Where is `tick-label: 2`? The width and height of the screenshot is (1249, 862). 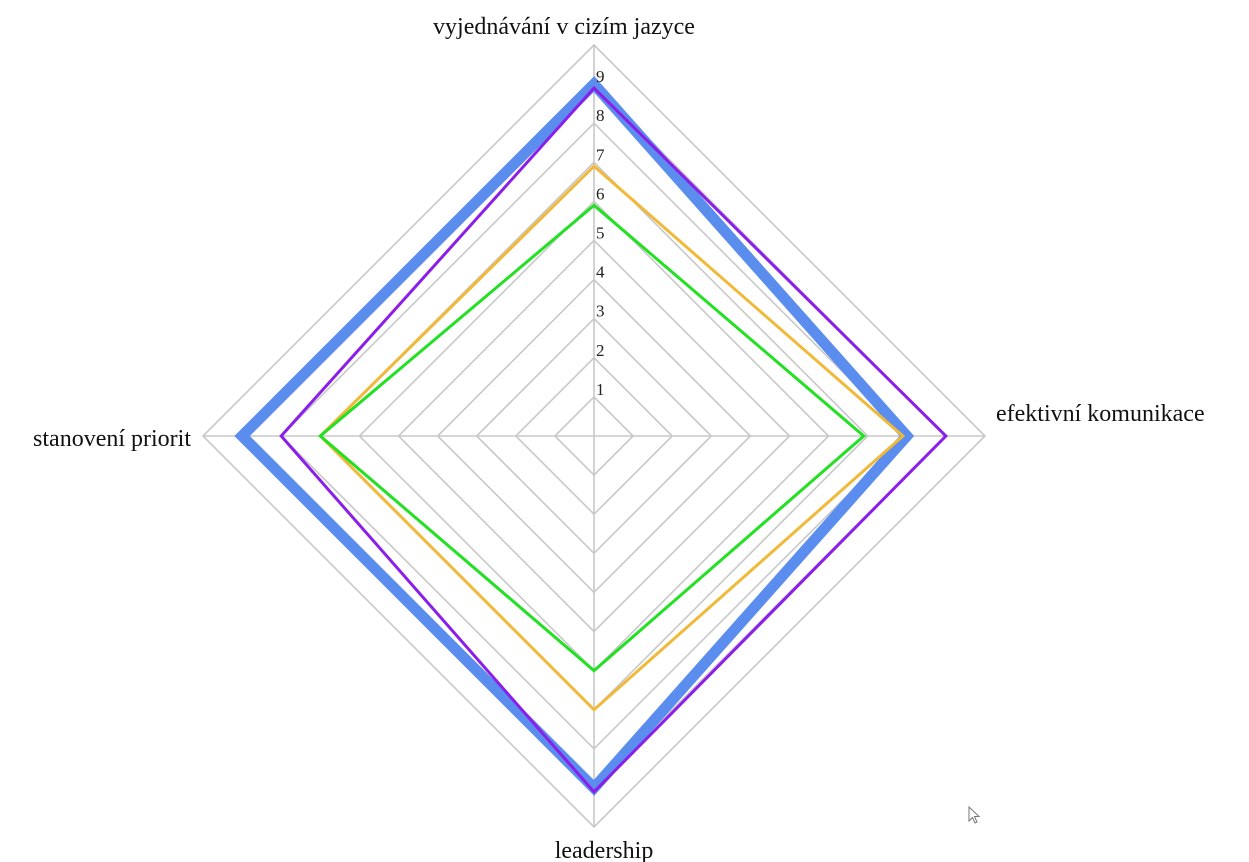
tick-label: 2 is located at coordinates (600, 350).